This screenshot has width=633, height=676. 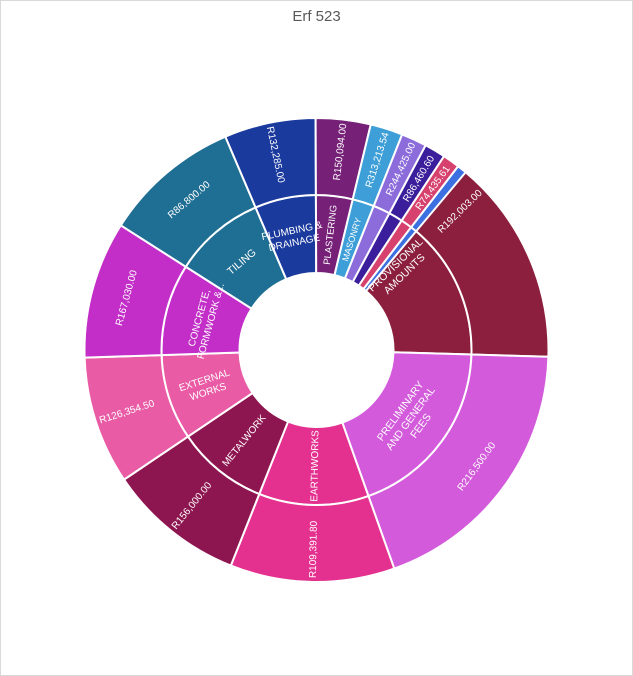 What do you see at coordinates (315, 466) in the screenshot?
I see `sunburst-label-earthworks: EARTHWORKS` at bounding box center [315, 466].